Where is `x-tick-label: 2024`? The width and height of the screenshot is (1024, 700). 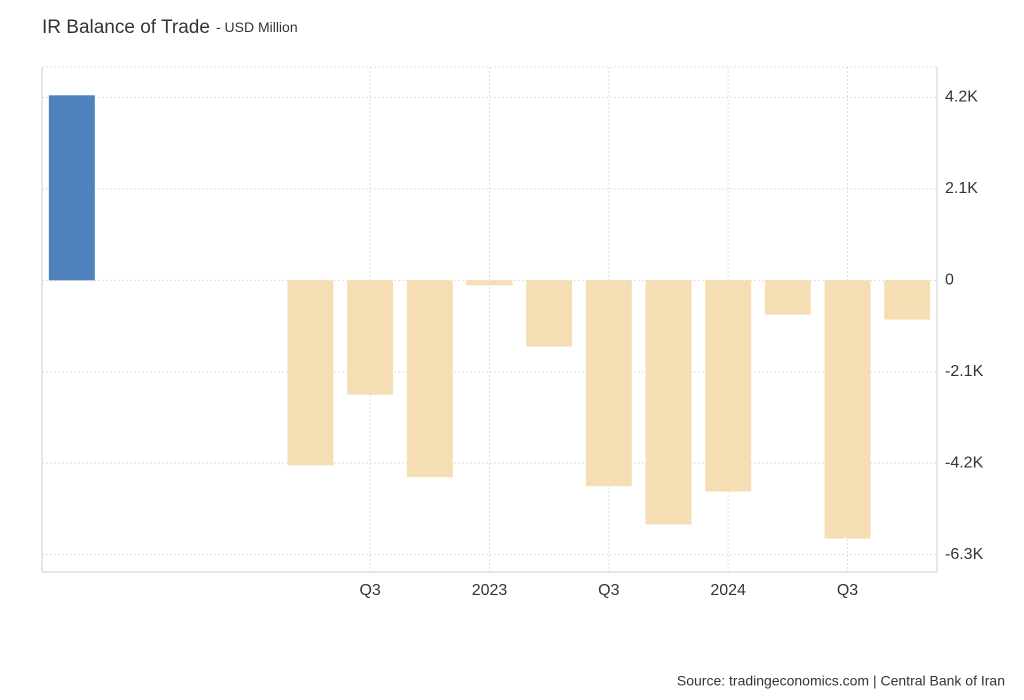 x-tick-label: 2024 is located at coordinates (728, 590).